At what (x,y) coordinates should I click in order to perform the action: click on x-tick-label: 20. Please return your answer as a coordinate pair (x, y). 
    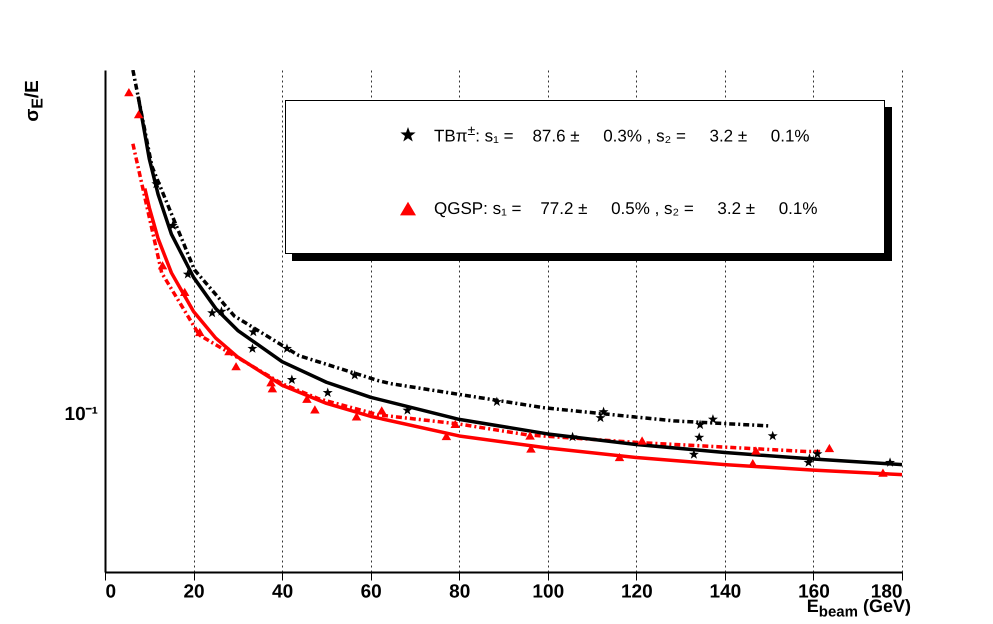
    Looking at the image, I should click on (194, 592).